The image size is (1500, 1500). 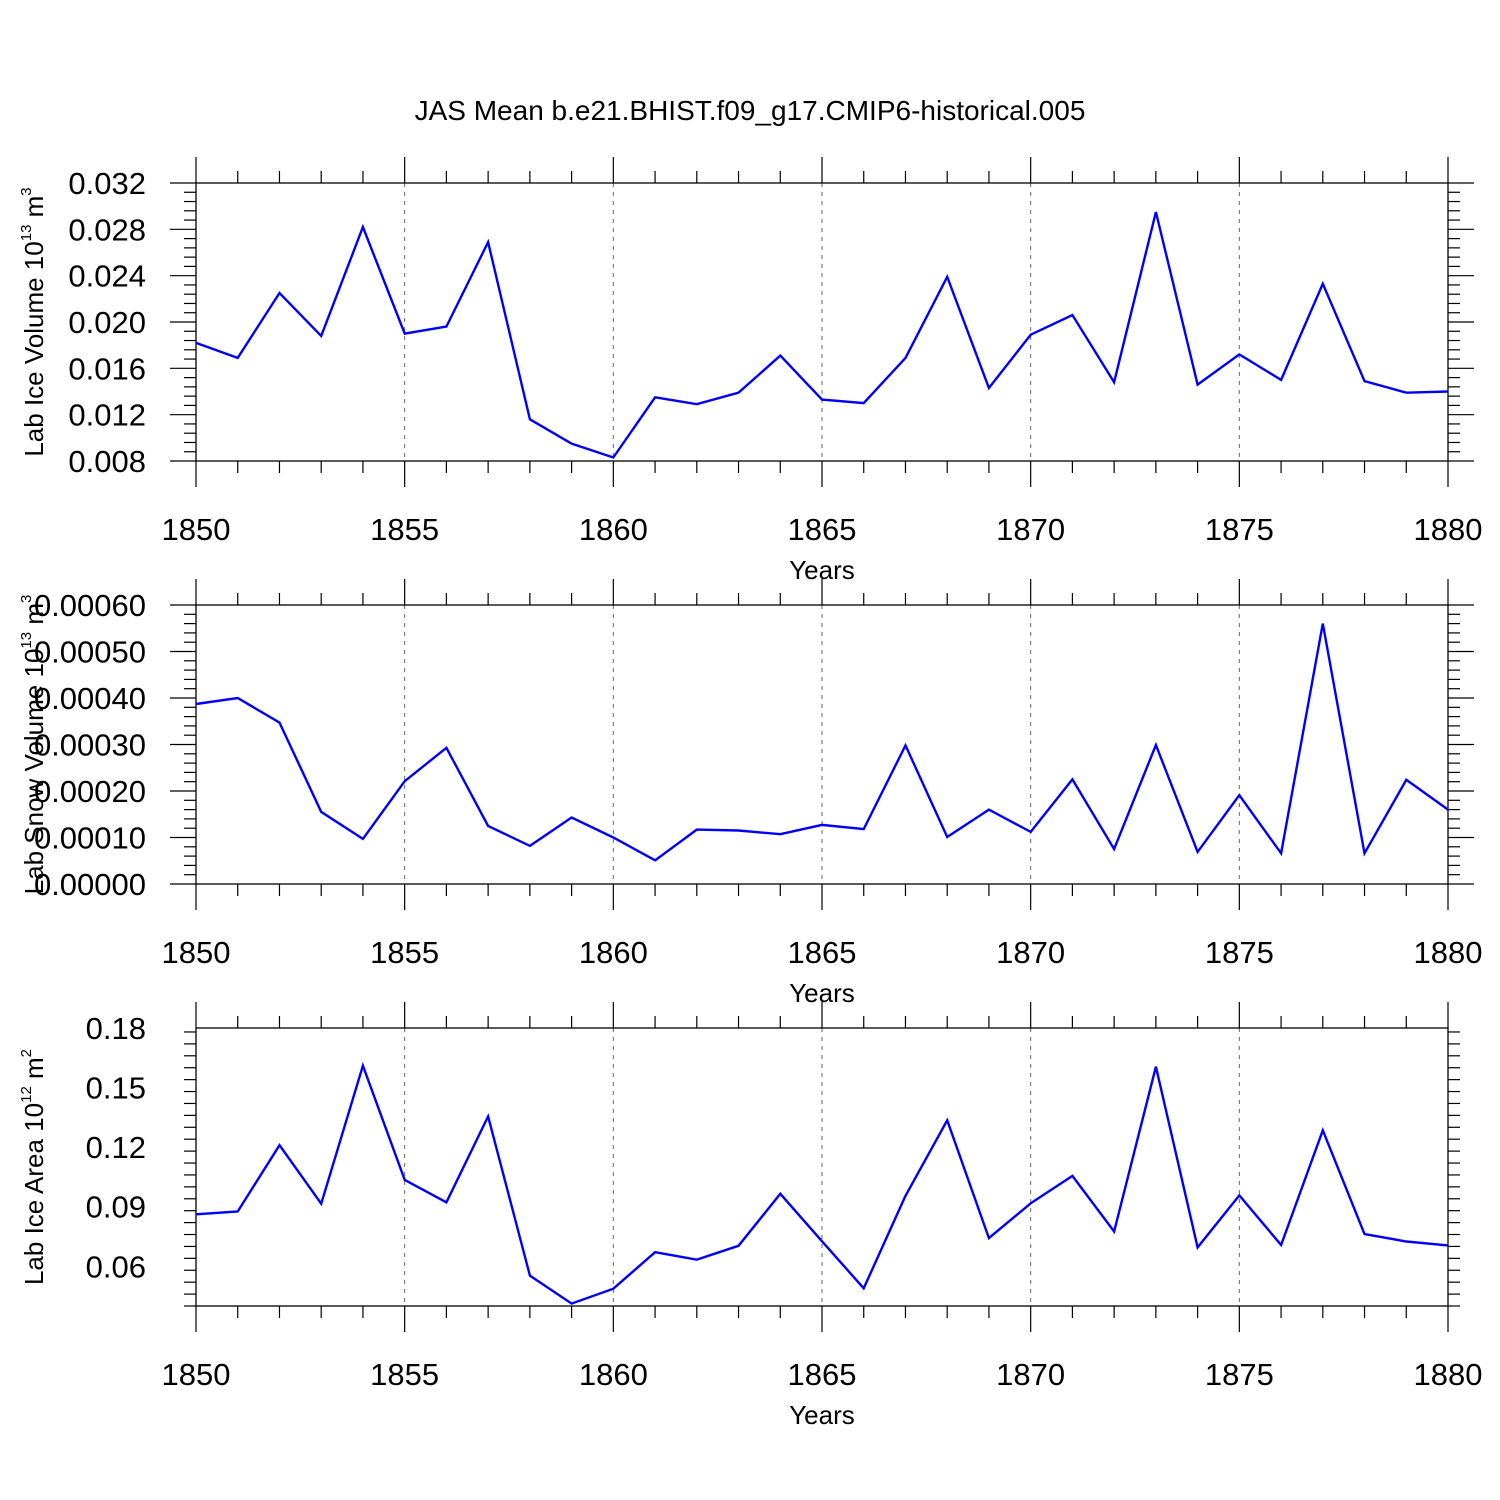 I want to click on y-tick-label: 0.008, so click(x=107, y=461).